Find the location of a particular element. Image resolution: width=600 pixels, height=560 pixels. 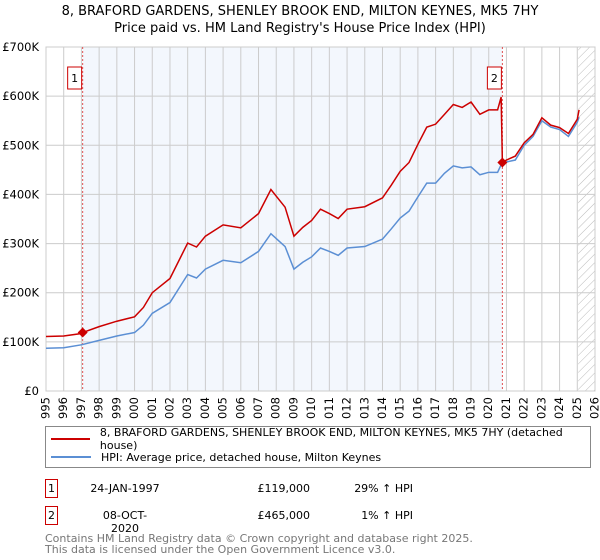

x-tick-label: 2021 is located at coordinates (506, 408).